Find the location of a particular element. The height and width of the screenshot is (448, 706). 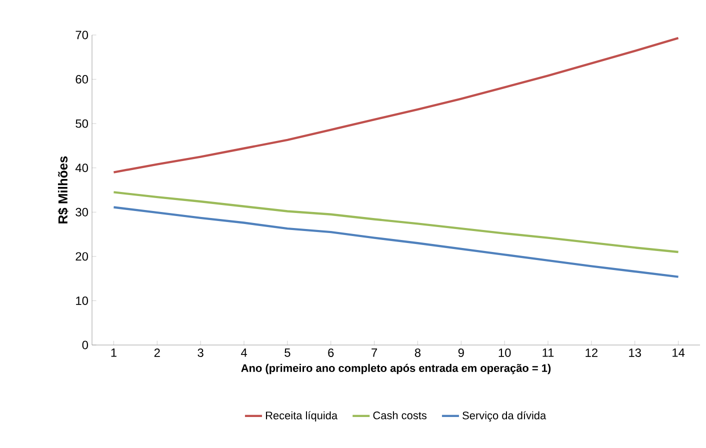

x-tick-label: 9 is located at coordinates (461, 352).